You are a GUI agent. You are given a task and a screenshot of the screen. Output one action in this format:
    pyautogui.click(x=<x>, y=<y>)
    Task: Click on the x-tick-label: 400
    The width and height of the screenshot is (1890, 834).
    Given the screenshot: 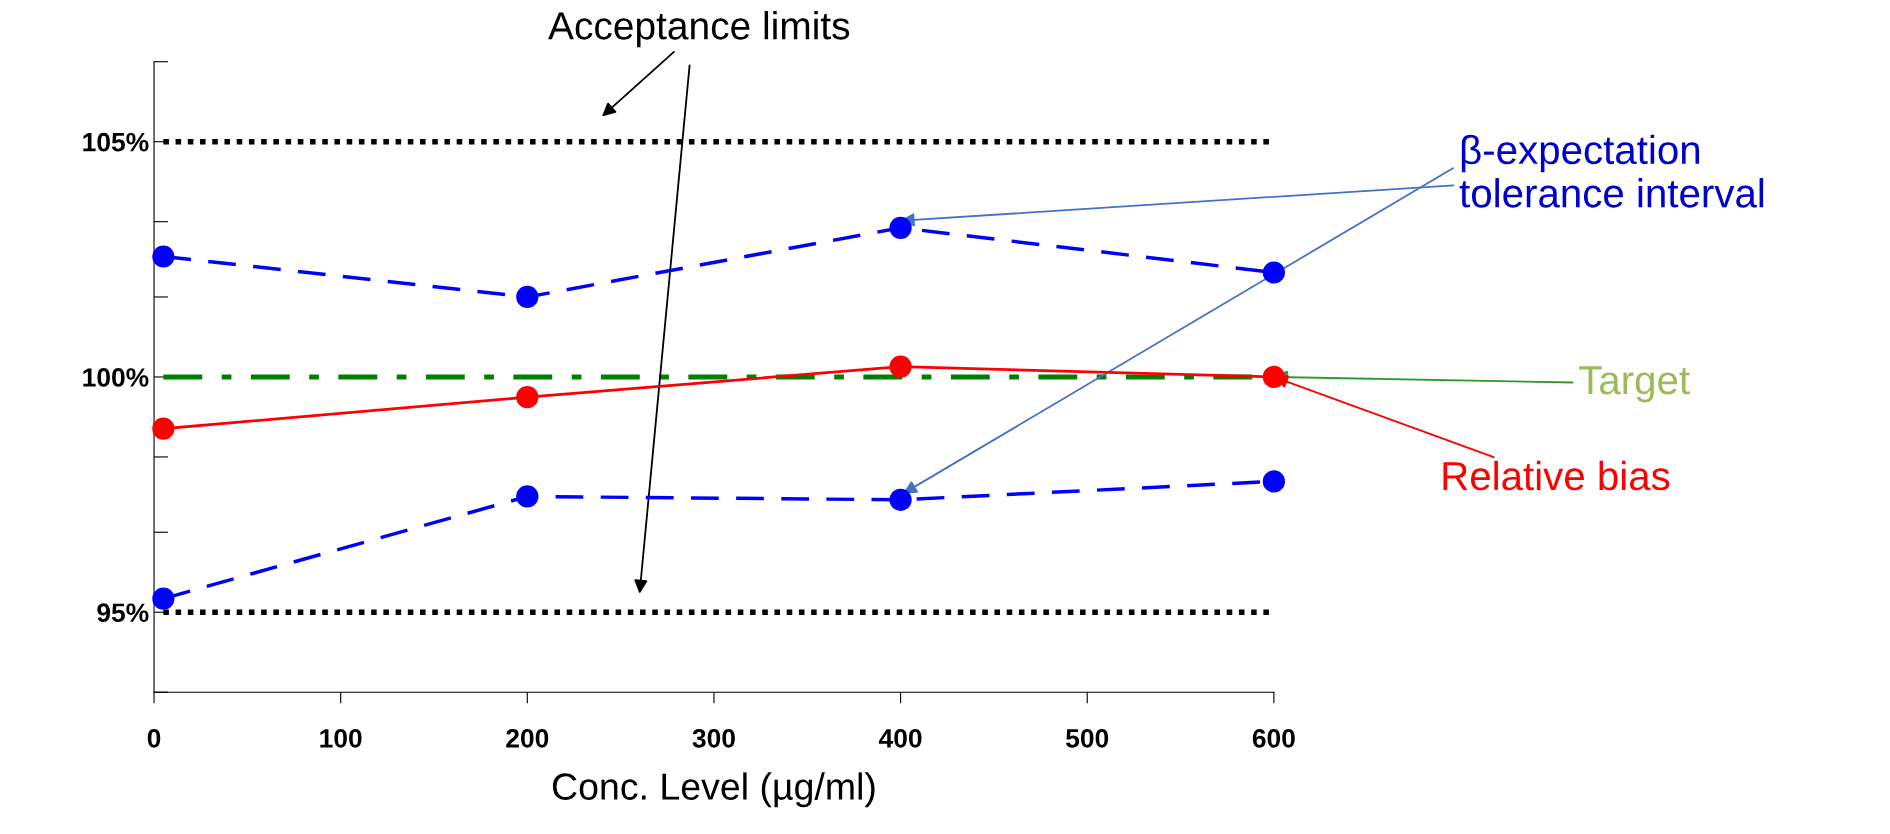 What is the action you would take?
    pyautogui.click(x=900, y=738)
    